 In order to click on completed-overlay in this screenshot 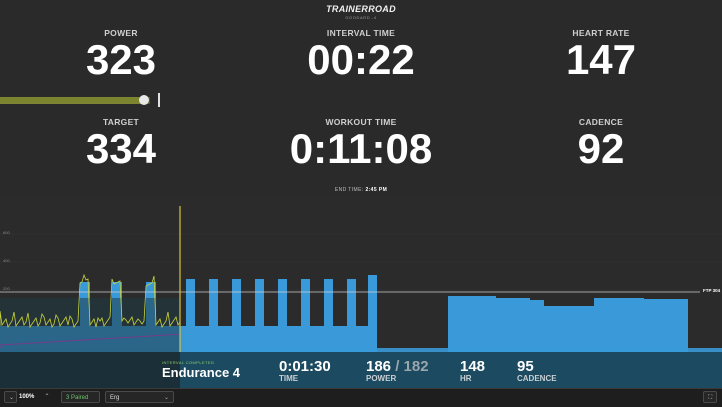, I will do `click(90, 328)`.